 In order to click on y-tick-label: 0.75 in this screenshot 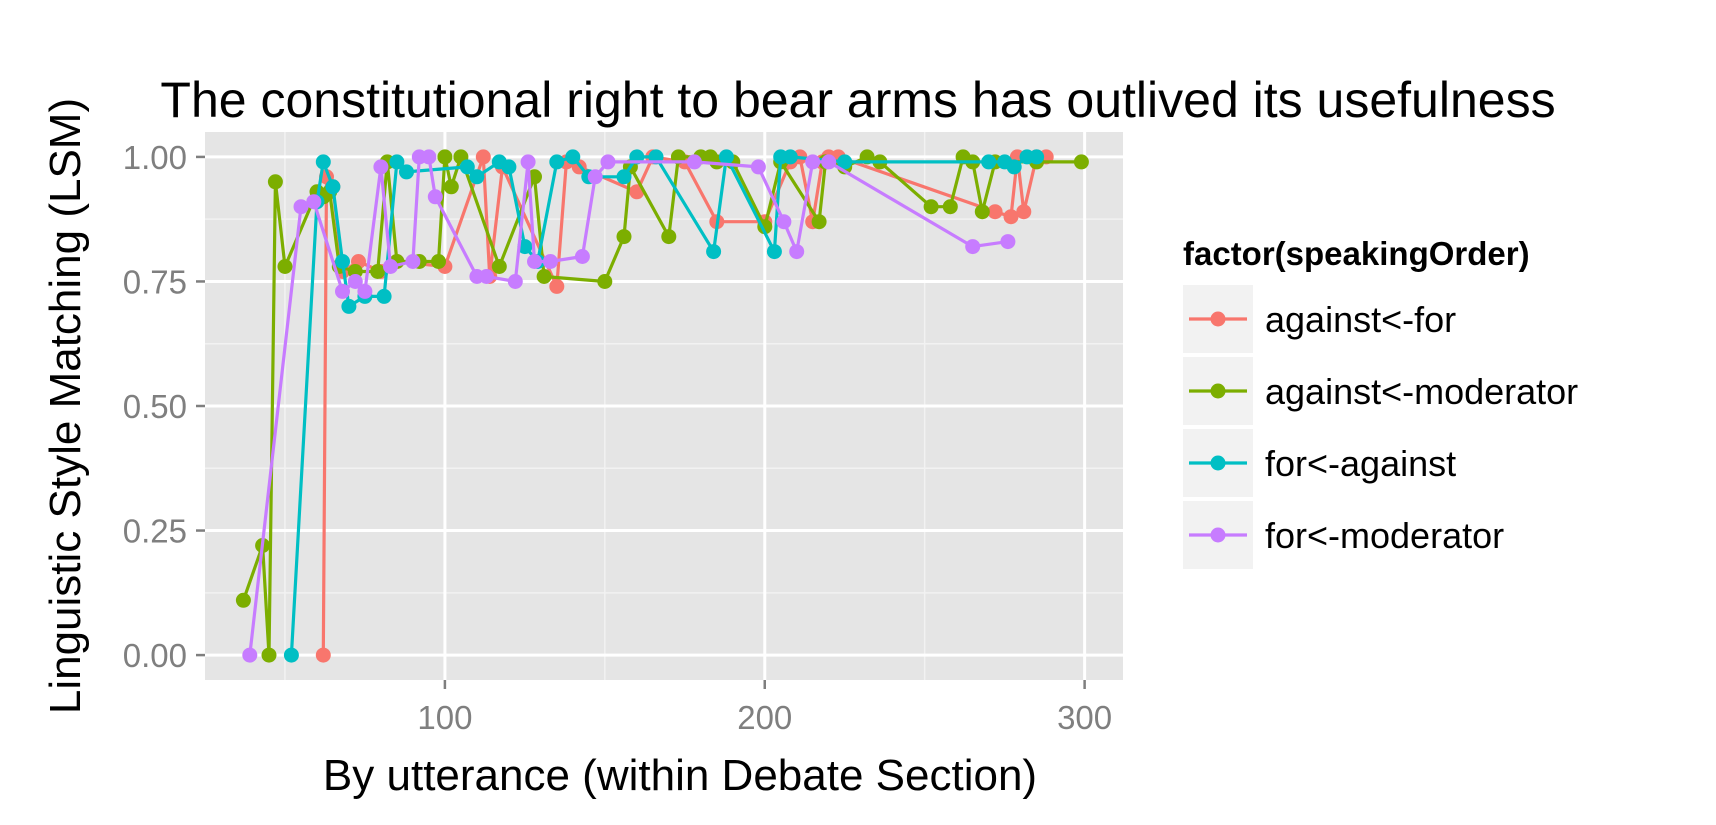, I will do `click(155, 281)`.